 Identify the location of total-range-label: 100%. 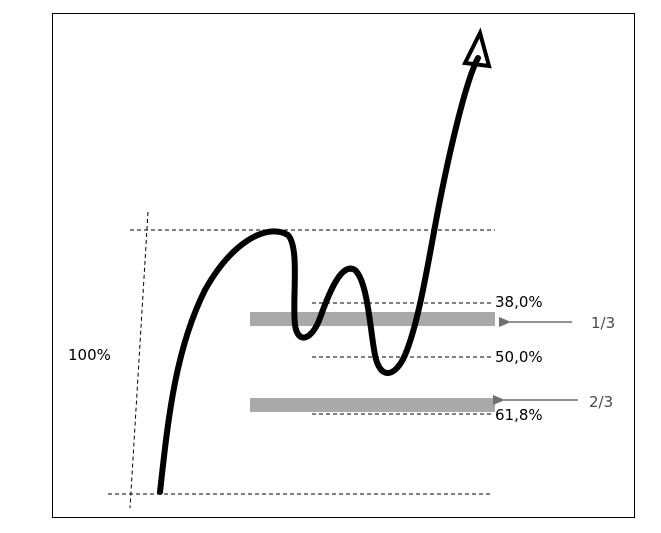
(89, 355).